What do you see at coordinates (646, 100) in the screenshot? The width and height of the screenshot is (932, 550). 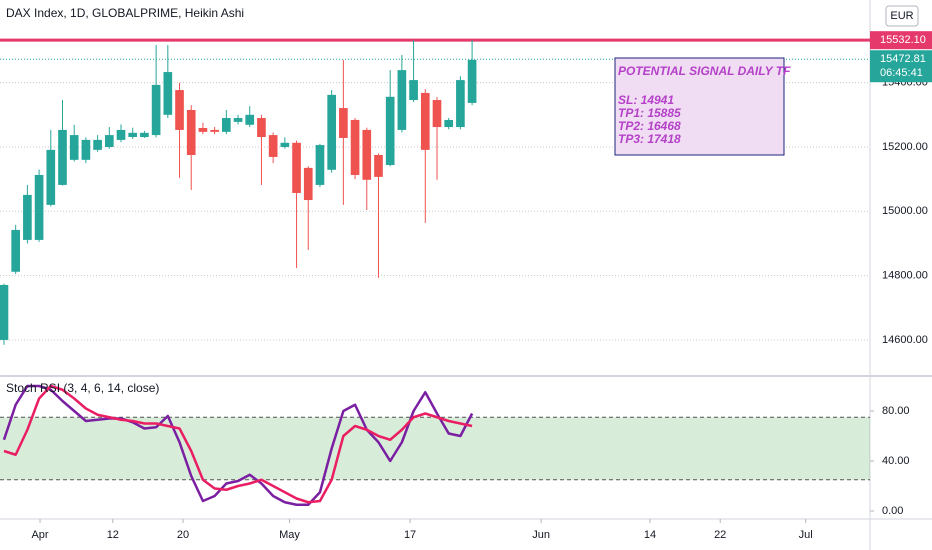 I see `annotation-line: SL: 14941` at bounding box center [646, 100].